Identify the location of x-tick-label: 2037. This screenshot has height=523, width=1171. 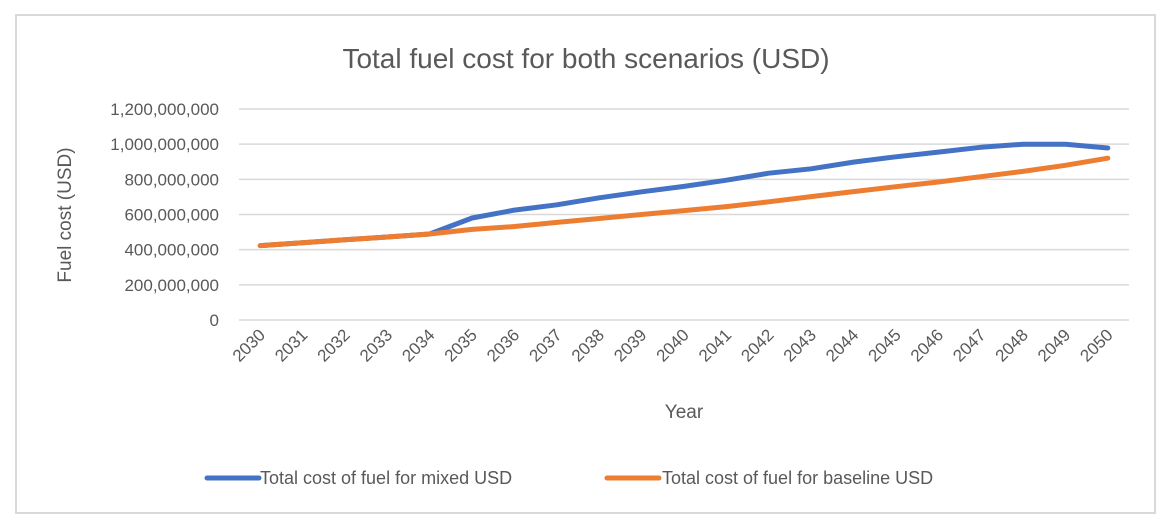
(546, 345).